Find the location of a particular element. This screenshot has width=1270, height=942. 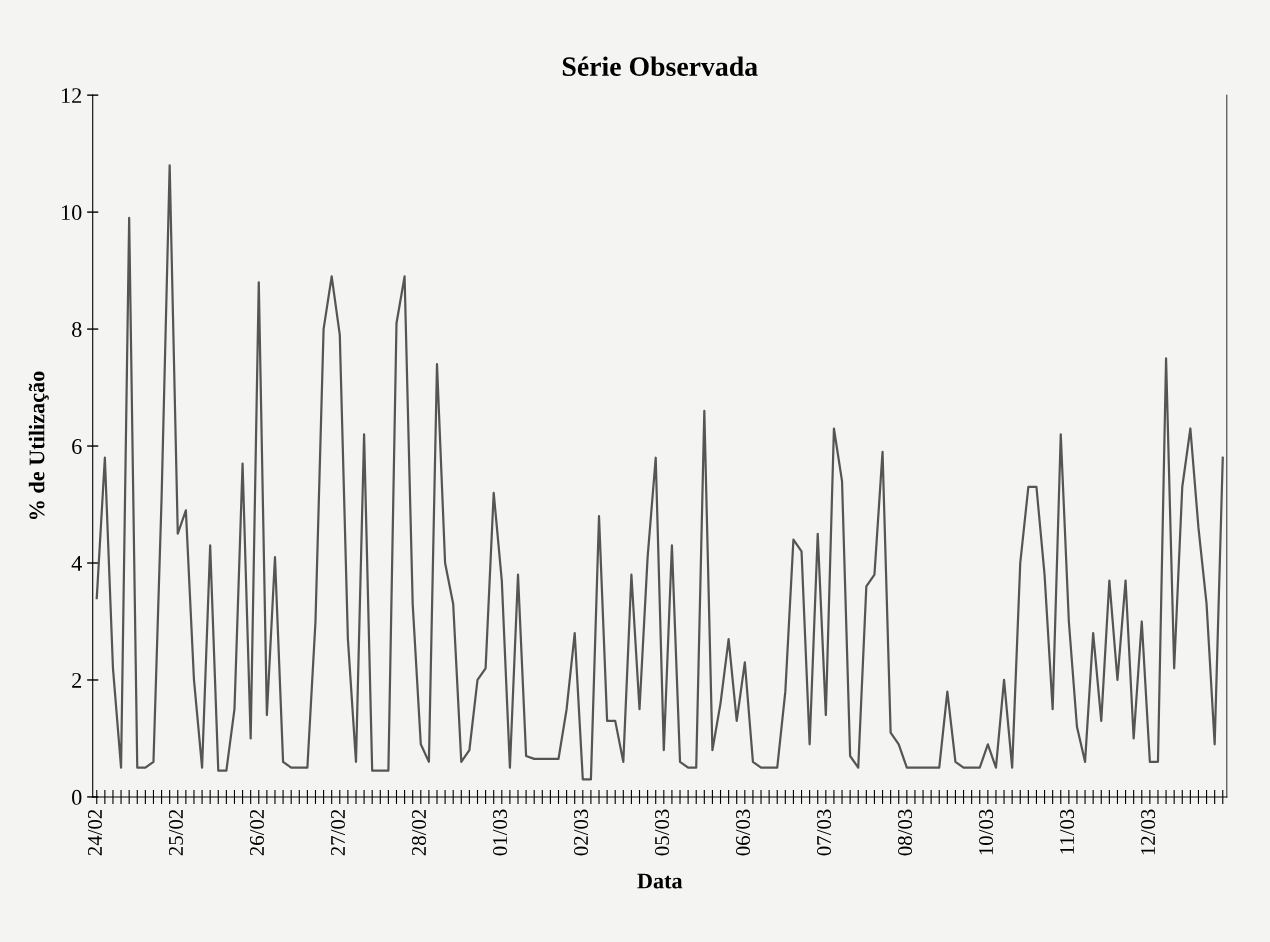

x-tick-label: 27/02 is located at coordinates (337, 832).